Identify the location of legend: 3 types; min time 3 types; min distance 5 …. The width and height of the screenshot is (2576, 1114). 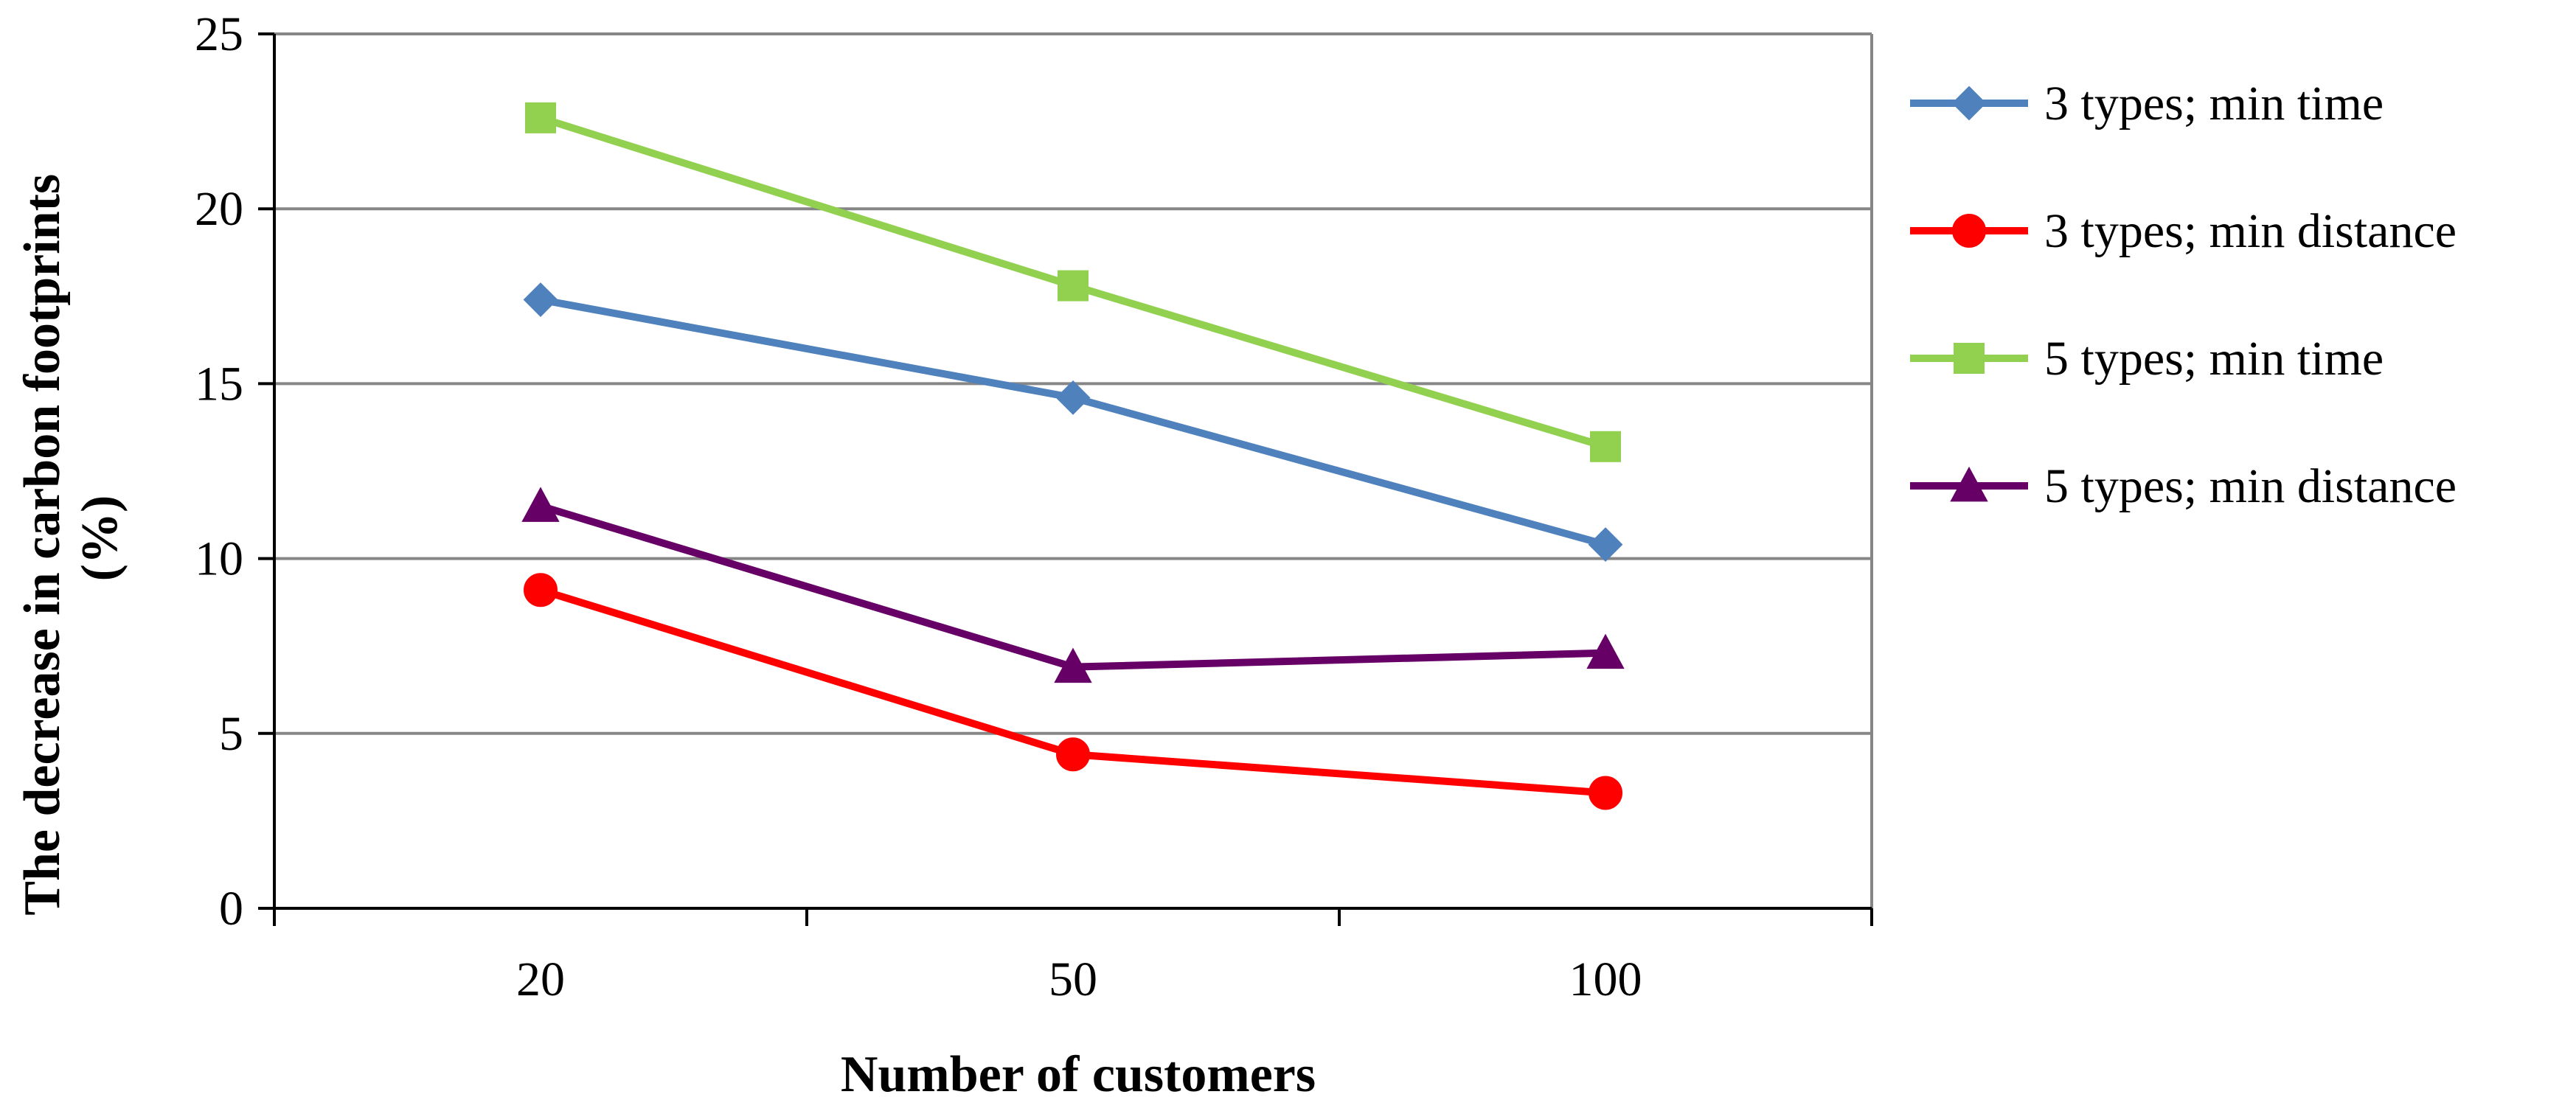
(2183, 295).